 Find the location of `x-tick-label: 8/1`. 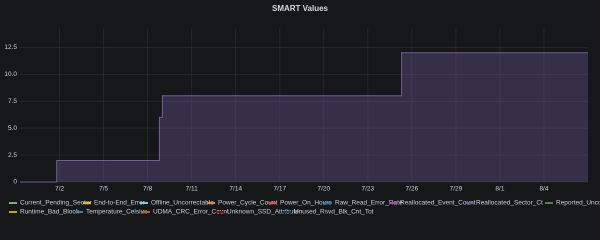

x-tick-label: 8/1 is located at coordinates (499, 189).